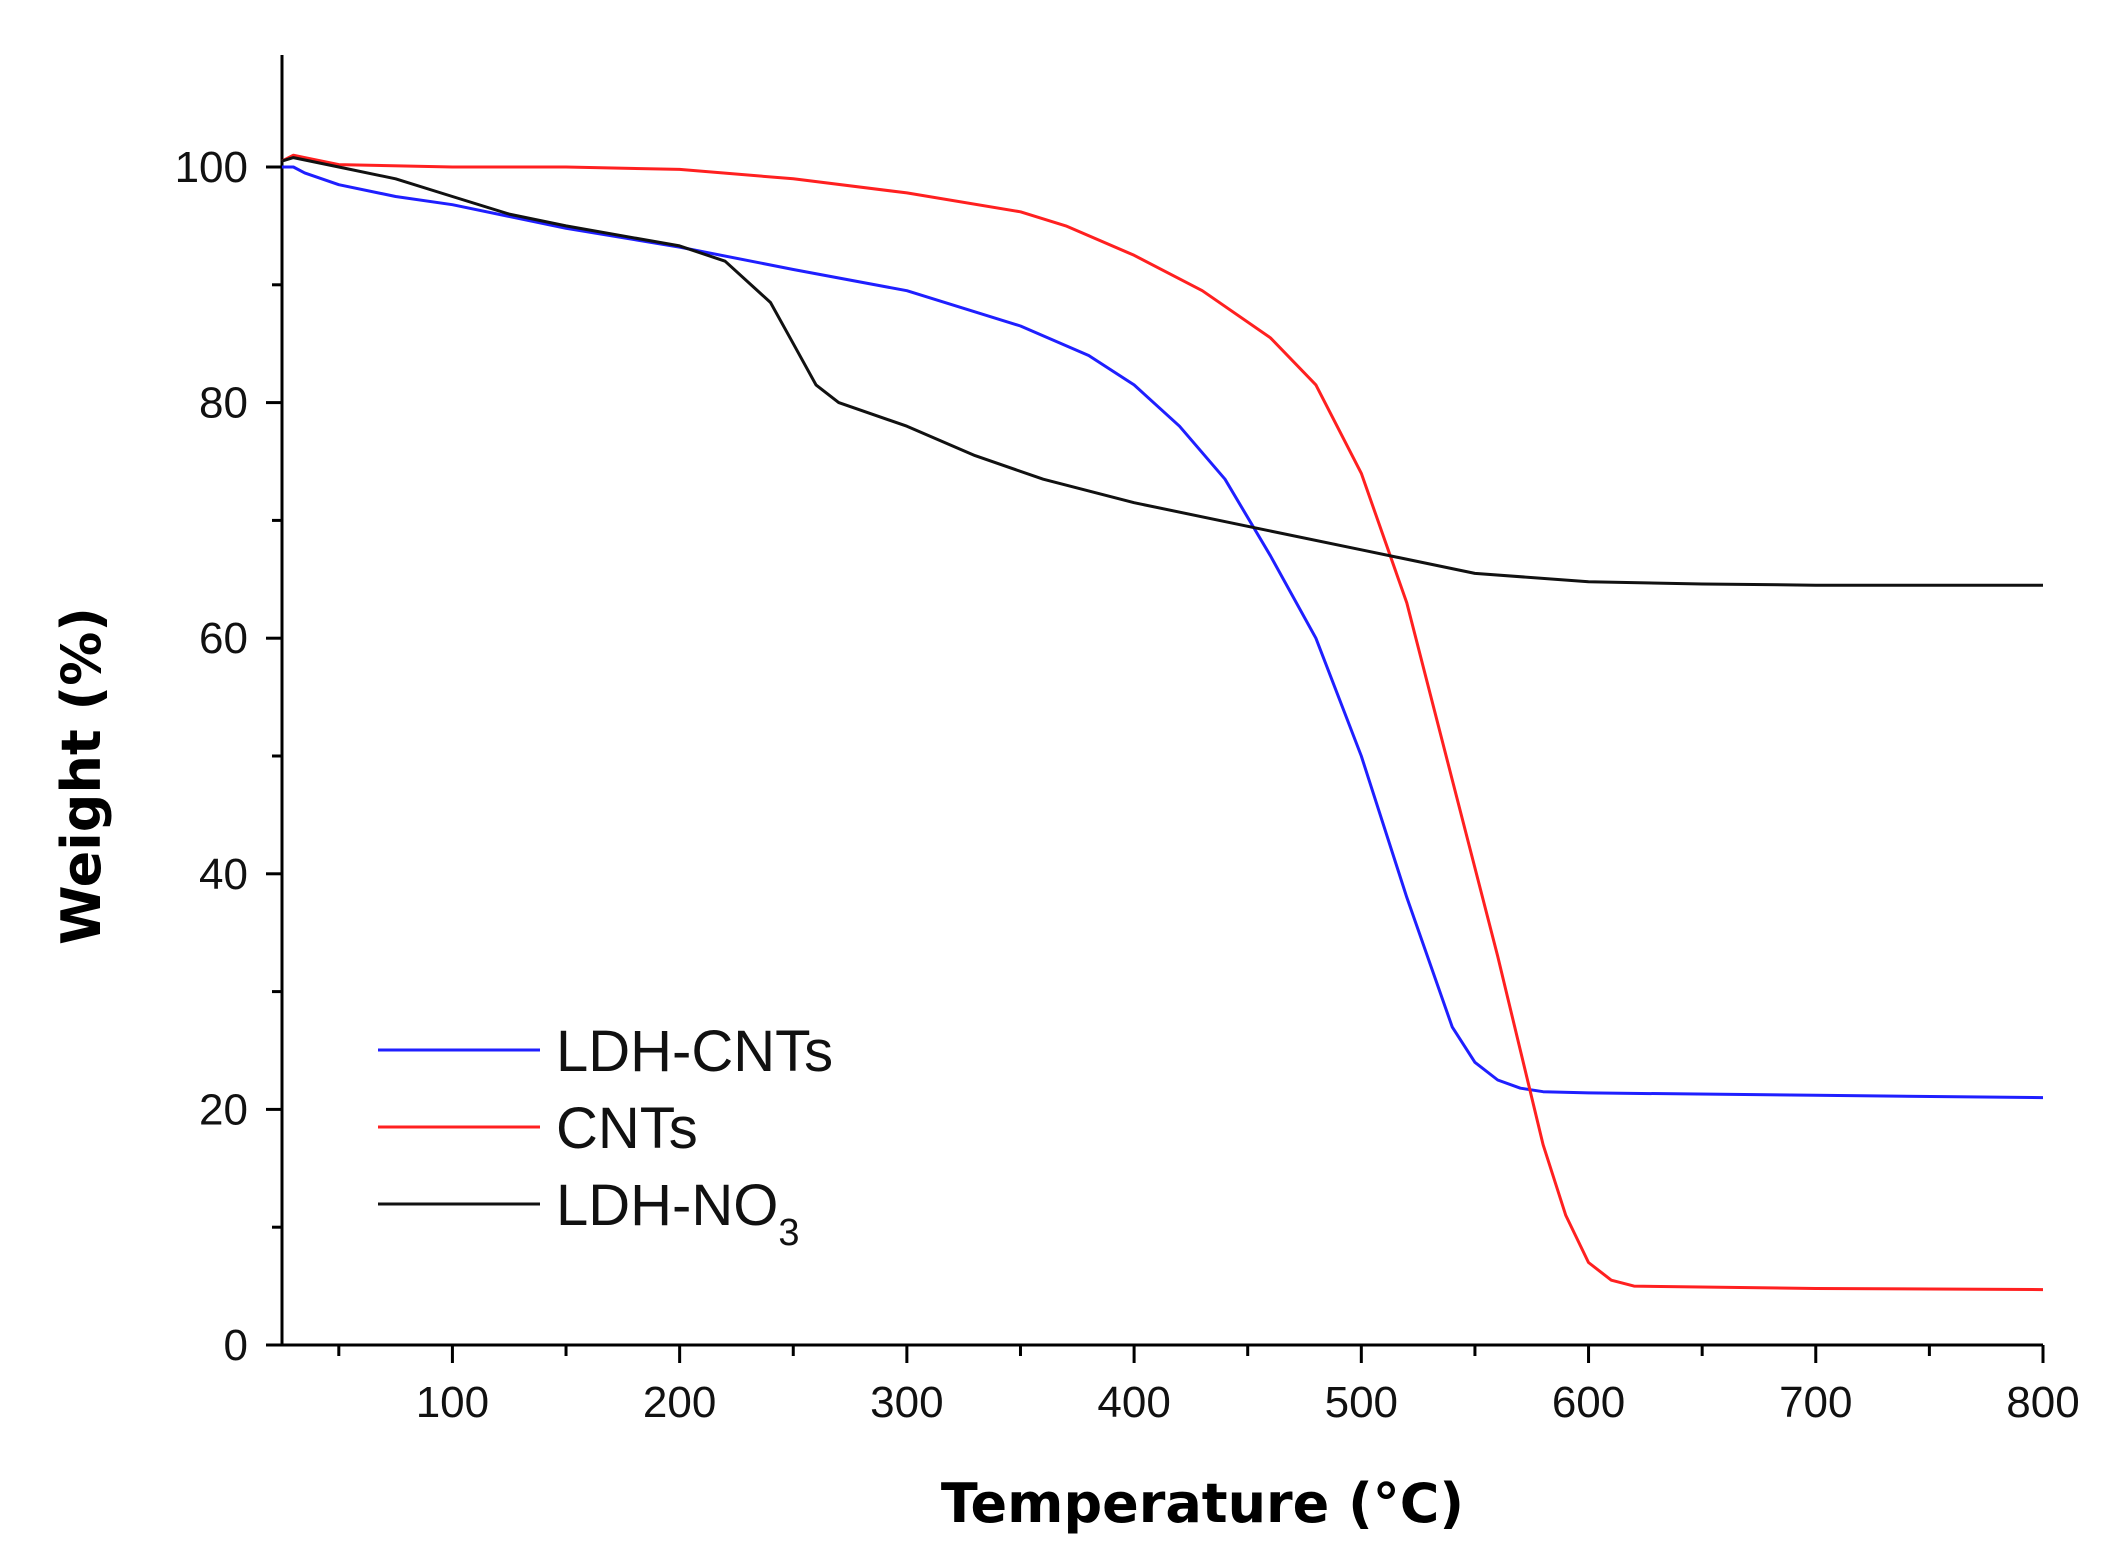  Describe the element at coordinates (223, 1109) in the screenshot. I see `y-tick-label: 20` at that location.